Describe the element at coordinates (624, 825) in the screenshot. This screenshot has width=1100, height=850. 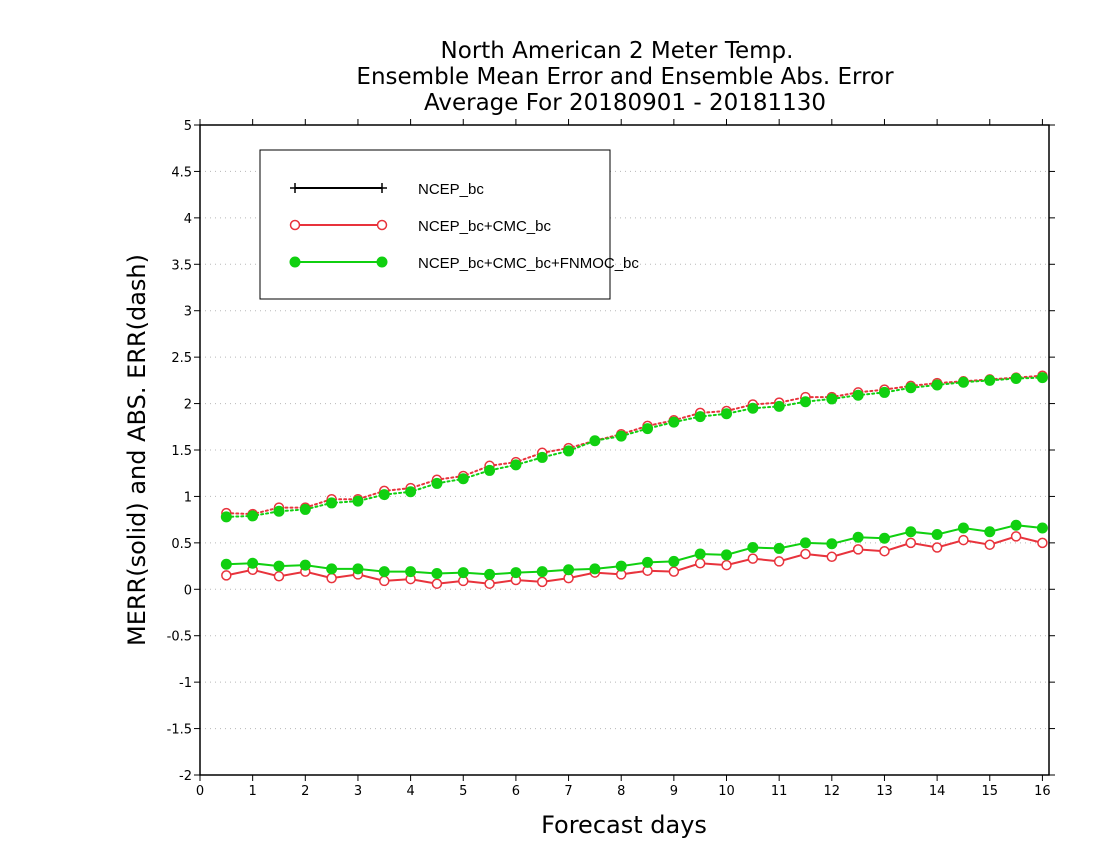
I see `x-axis-label: Forecast days` at that location.